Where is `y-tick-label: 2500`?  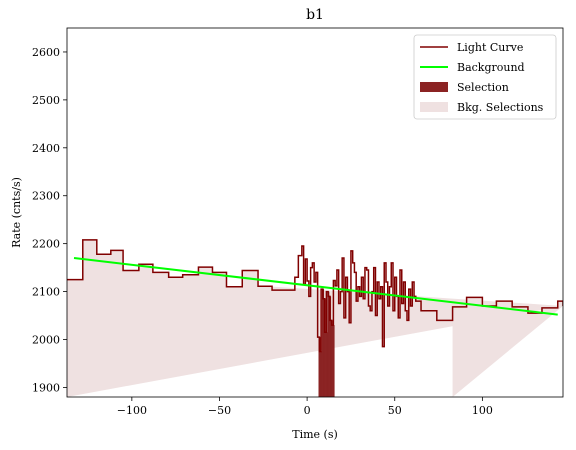 y-tick-label: 2500 is located at coordinates (46, 100).